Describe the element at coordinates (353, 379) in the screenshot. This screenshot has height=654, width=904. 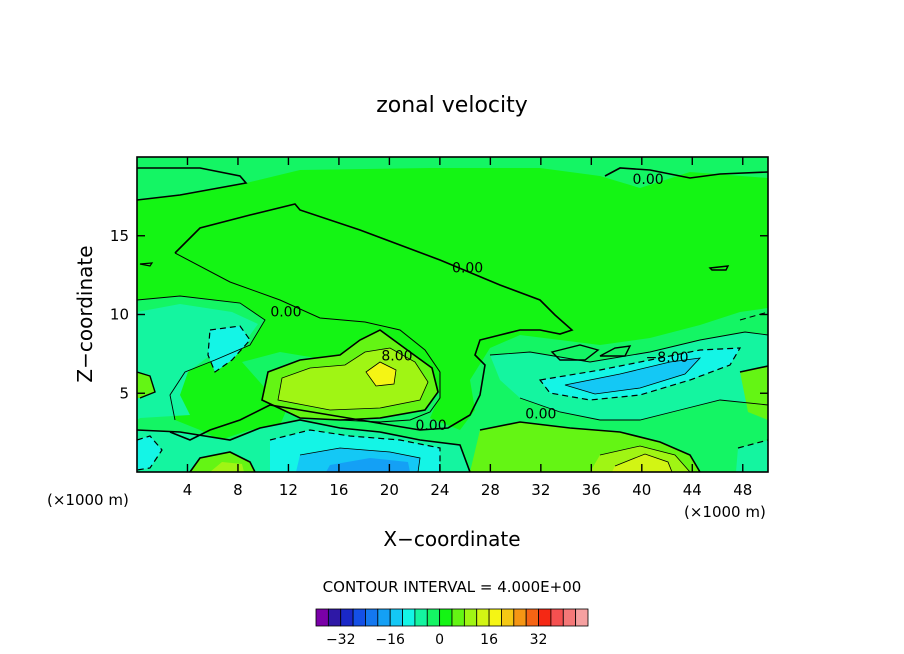
I see `center-positive-8-region` at that location.